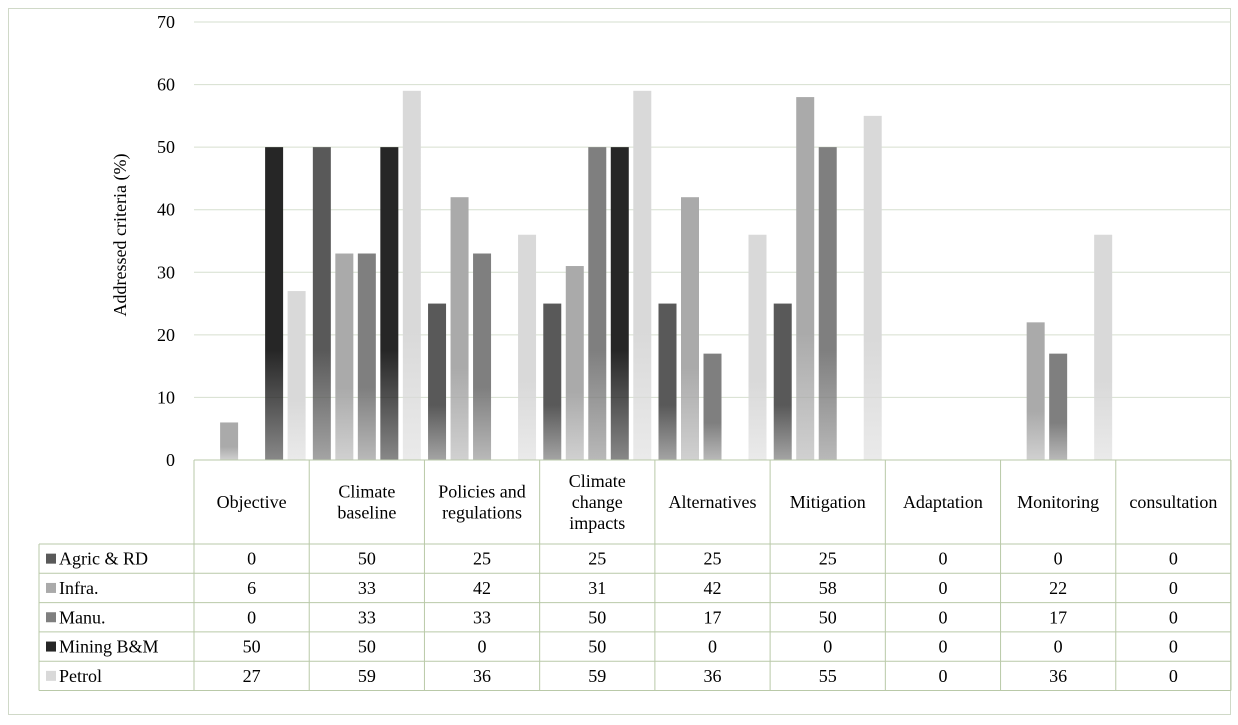 The height and width of the screenshot is (725, 1238). I want to click on table-cell-value: 22, so click(1058, 588).